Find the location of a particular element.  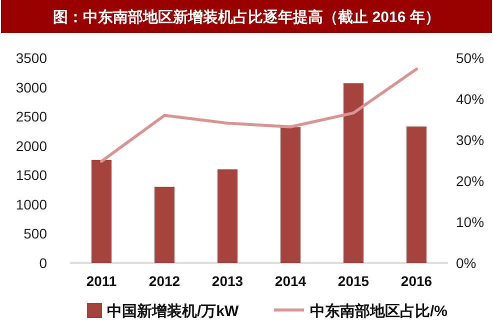

legend-label: 中东南部地区占比/% is located at coordinates (379, 311).